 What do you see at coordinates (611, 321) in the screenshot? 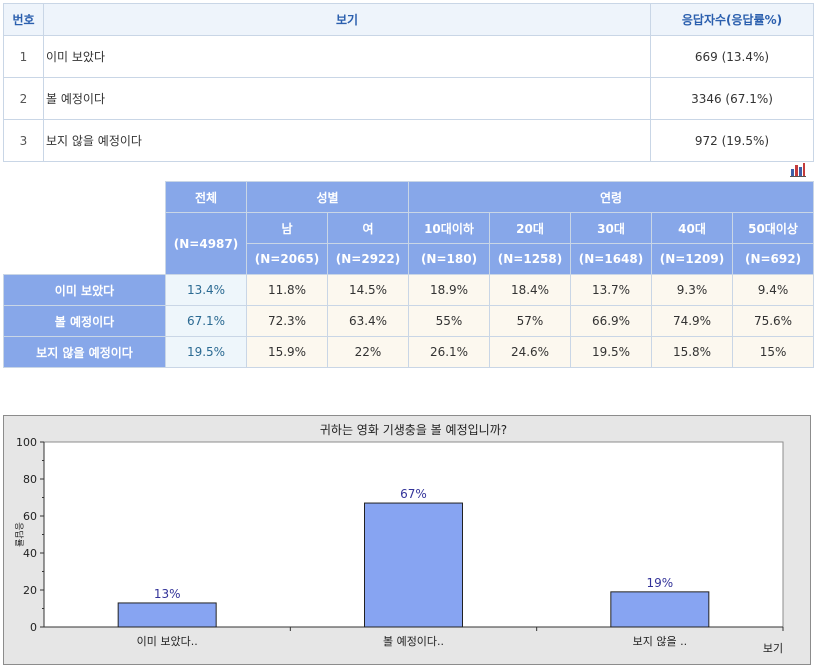
I see `value-cell: 66.9%` at bounding box center [611, 321].